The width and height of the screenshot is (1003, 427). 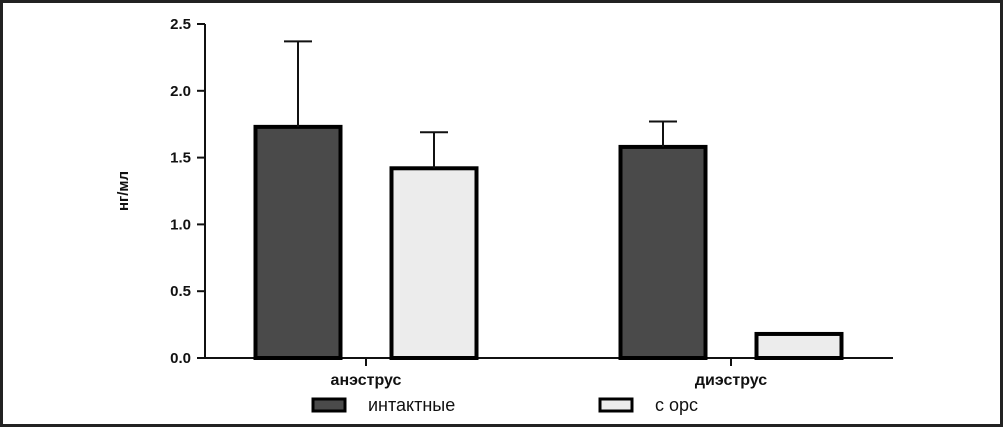 What do you see at coordinates (180, 224) in the screenshot?
I see `y-tick-label: 1.0` at bounding box center [180, 224].